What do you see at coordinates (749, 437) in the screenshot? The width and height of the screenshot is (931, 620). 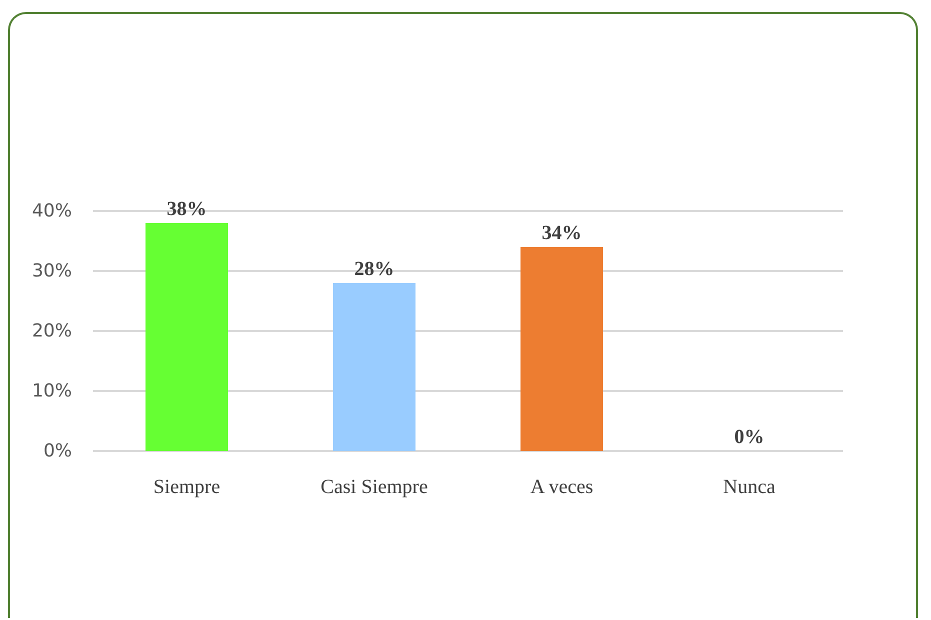 I see `data-label: 0%` at bounding box center [749, 437].